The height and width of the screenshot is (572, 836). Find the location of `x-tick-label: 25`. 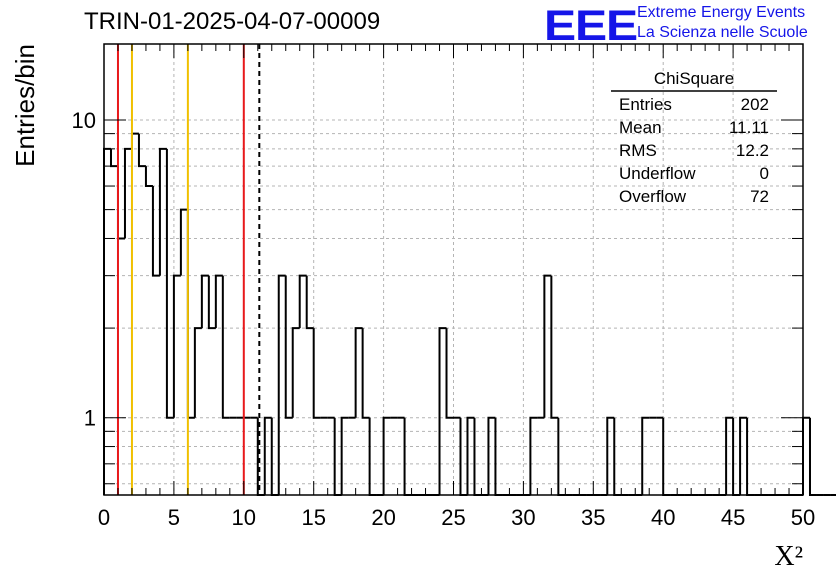

x-tick-label: 25 is located at coordinates (453, 517).